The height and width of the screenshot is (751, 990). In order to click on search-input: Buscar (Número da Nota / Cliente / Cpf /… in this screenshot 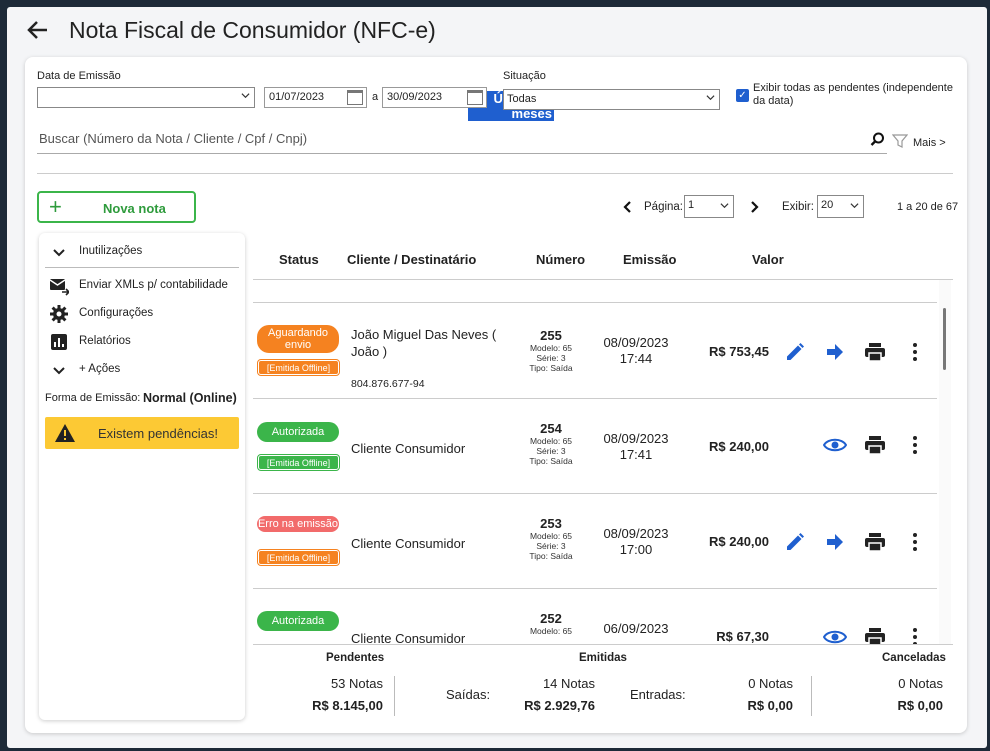, I will do `click(462, 139)`.